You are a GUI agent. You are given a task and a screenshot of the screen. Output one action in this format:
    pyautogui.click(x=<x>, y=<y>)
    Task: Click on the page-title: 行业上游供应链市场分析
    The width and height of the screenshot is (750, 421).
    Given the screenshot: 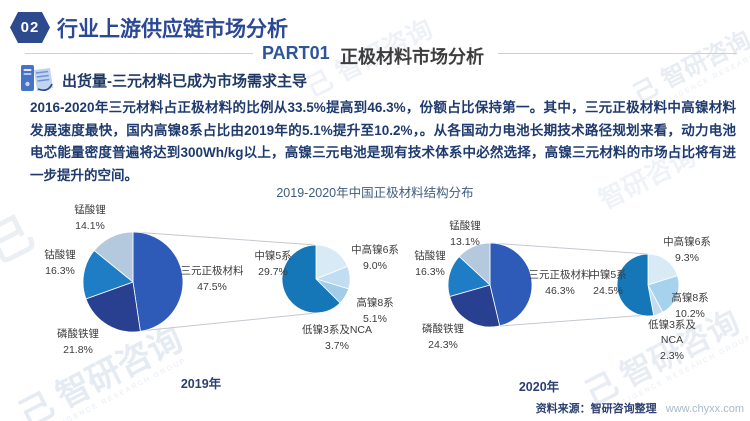 What is the action you would take?
    pyautogui.click(x=172, y=29)
    